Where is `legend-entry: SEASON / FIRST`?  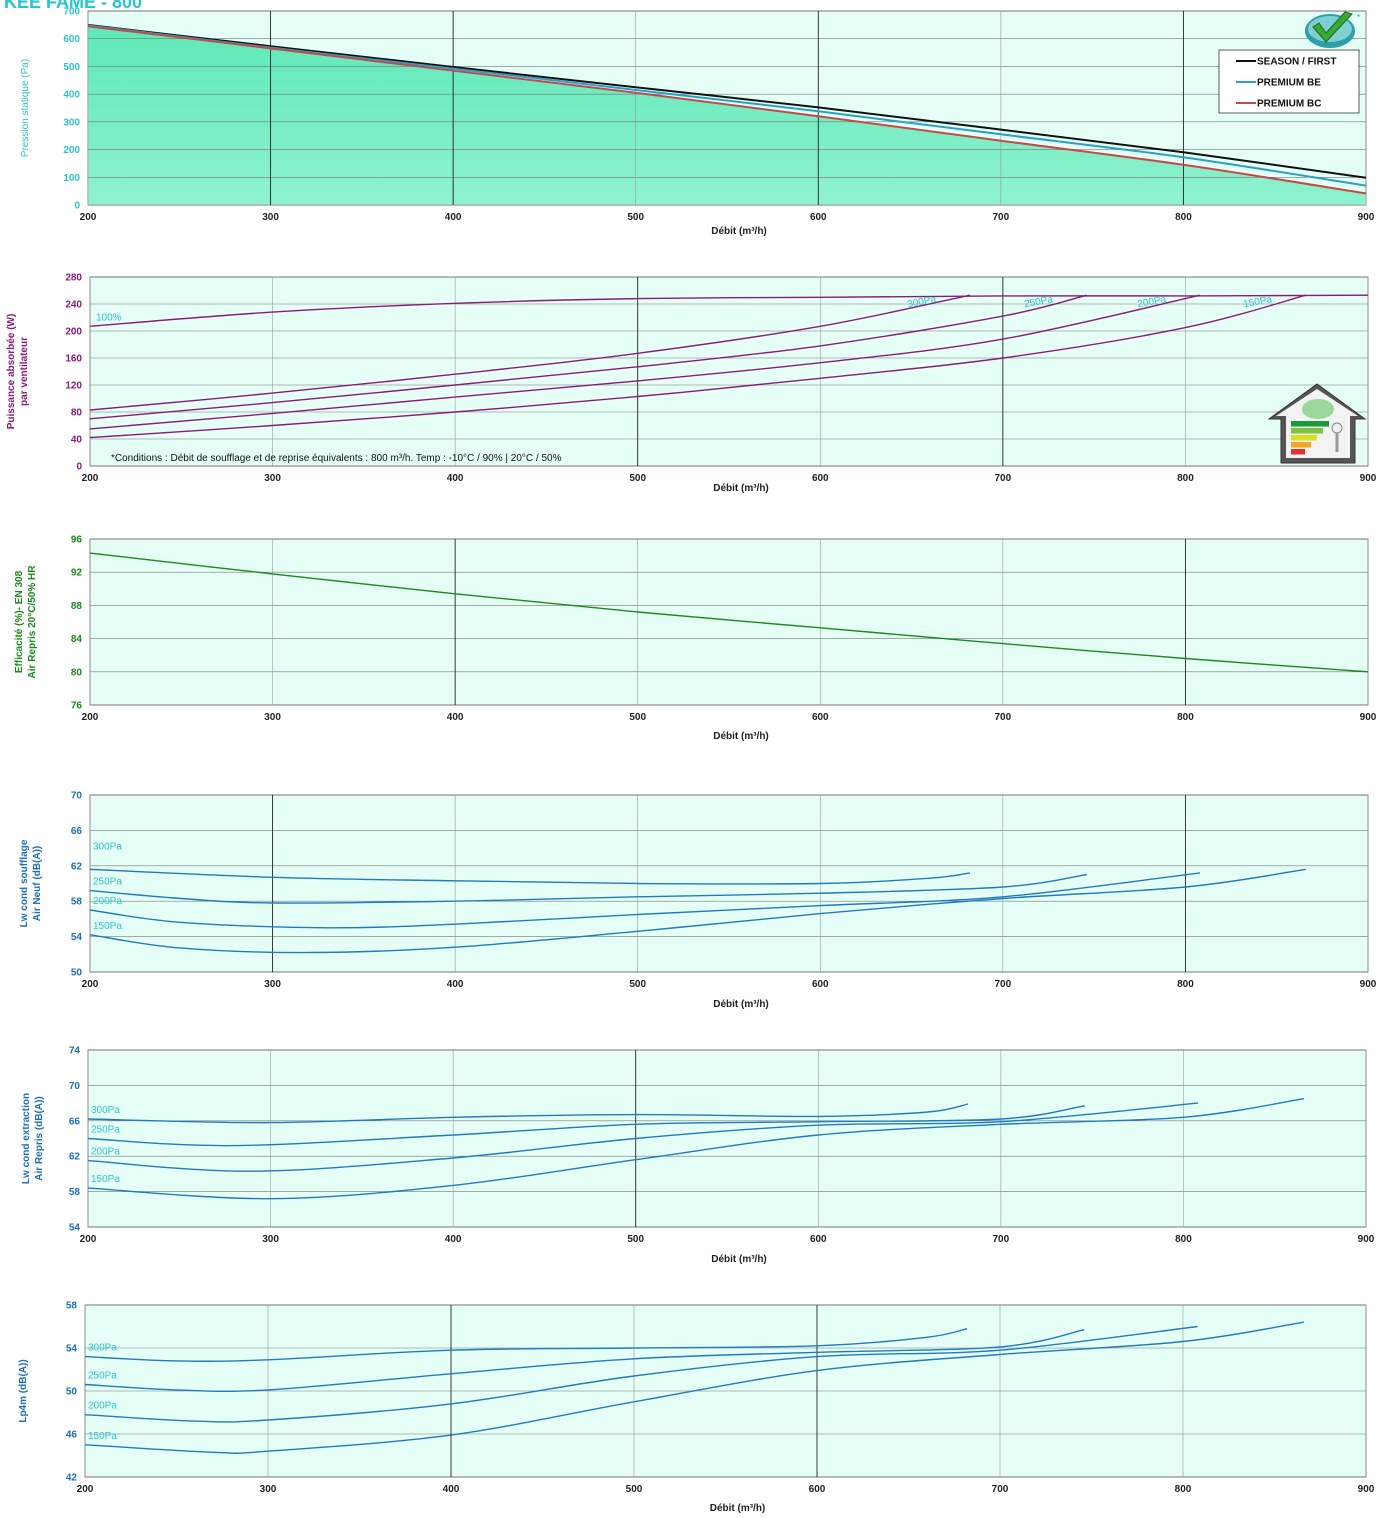 legend-entry: SEASON / FIRST is located at coordinates (1296, 62).